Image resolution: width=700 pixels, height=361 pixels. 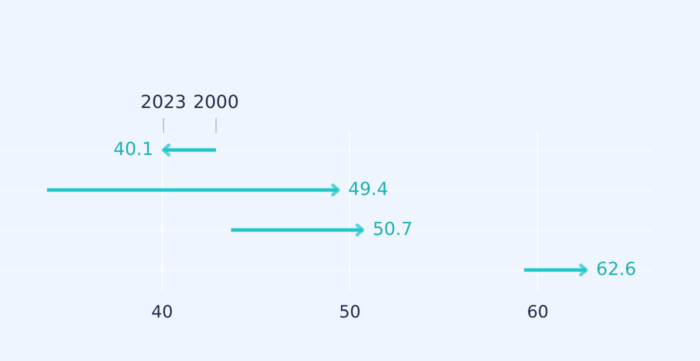 What do you see at coordinates (537, 312) in the screenshot?
I see `x-tick-label: 60` at bounding box center [537, 312].